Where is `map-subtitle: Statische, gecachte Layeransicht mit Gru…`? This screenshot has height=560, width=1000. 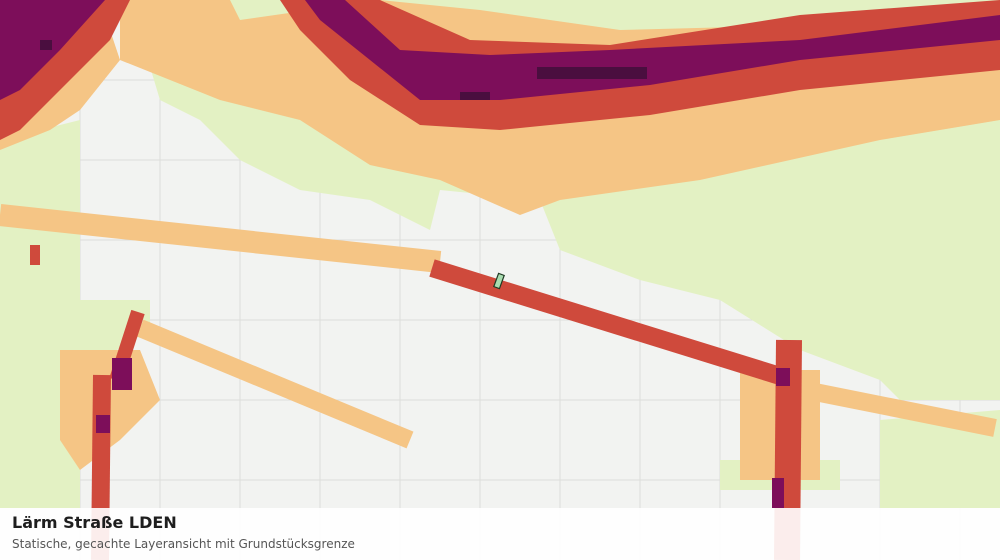 map-subtitle: Statische, gecachte Layeransicht mit Gru… is located at coordinates (183, 544).